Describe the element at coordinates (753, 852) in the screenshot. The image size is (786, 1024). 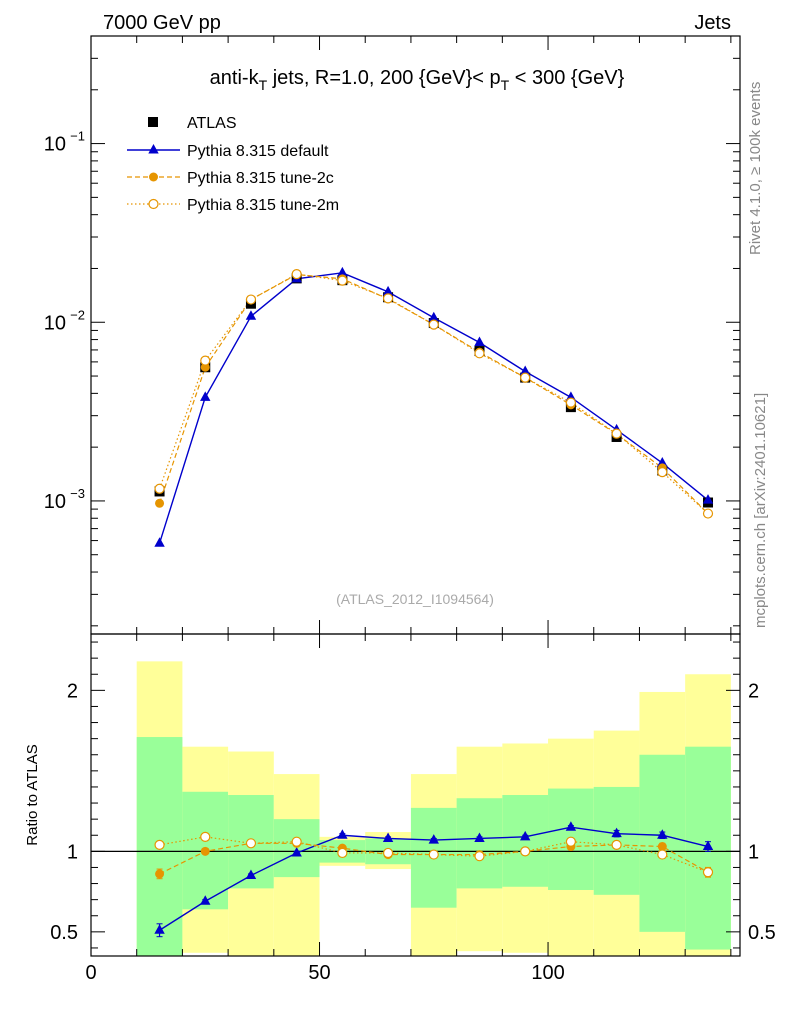
I see `ratio-y-tick-label-right: 1` at that location.